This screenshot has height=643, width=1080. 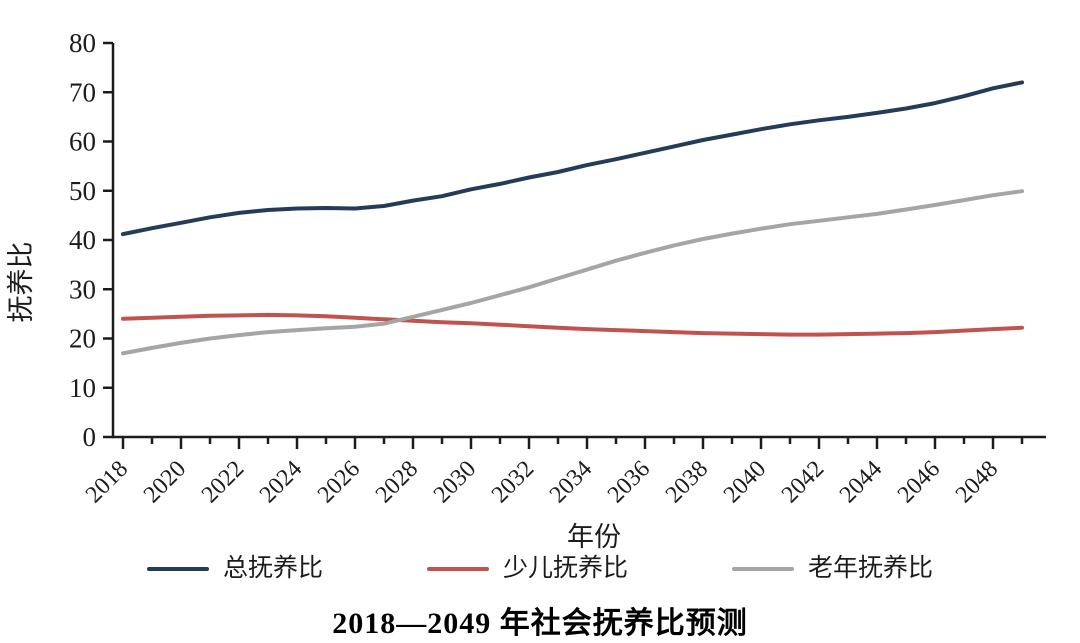 I want to click on x-tick-label: 2036, so click(x=629, y=482).